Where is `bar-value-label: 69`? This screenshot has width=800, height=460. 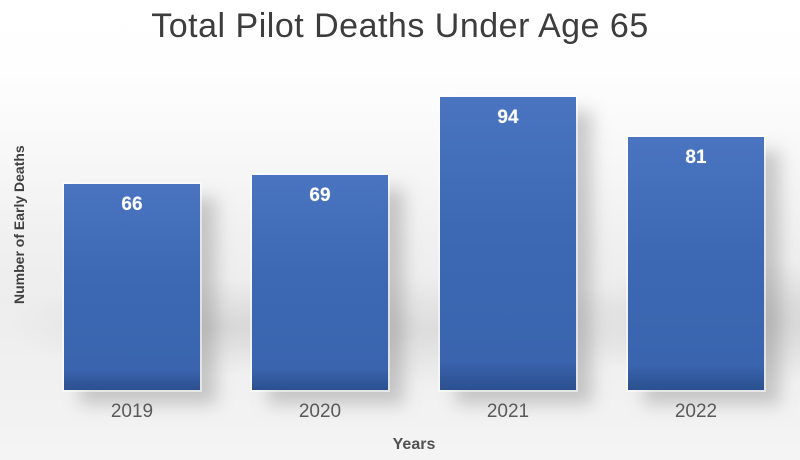 bar-value-label: 69 is located at coordinates (320, 195).